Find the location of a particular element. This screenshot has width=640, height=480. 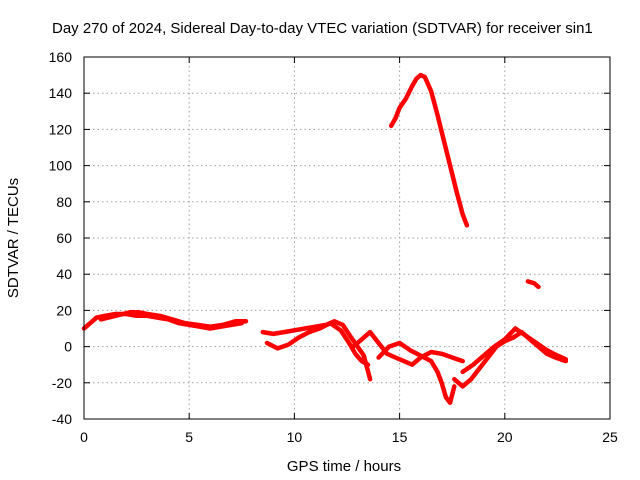

series-track-d is located at coordinates (317, 343).